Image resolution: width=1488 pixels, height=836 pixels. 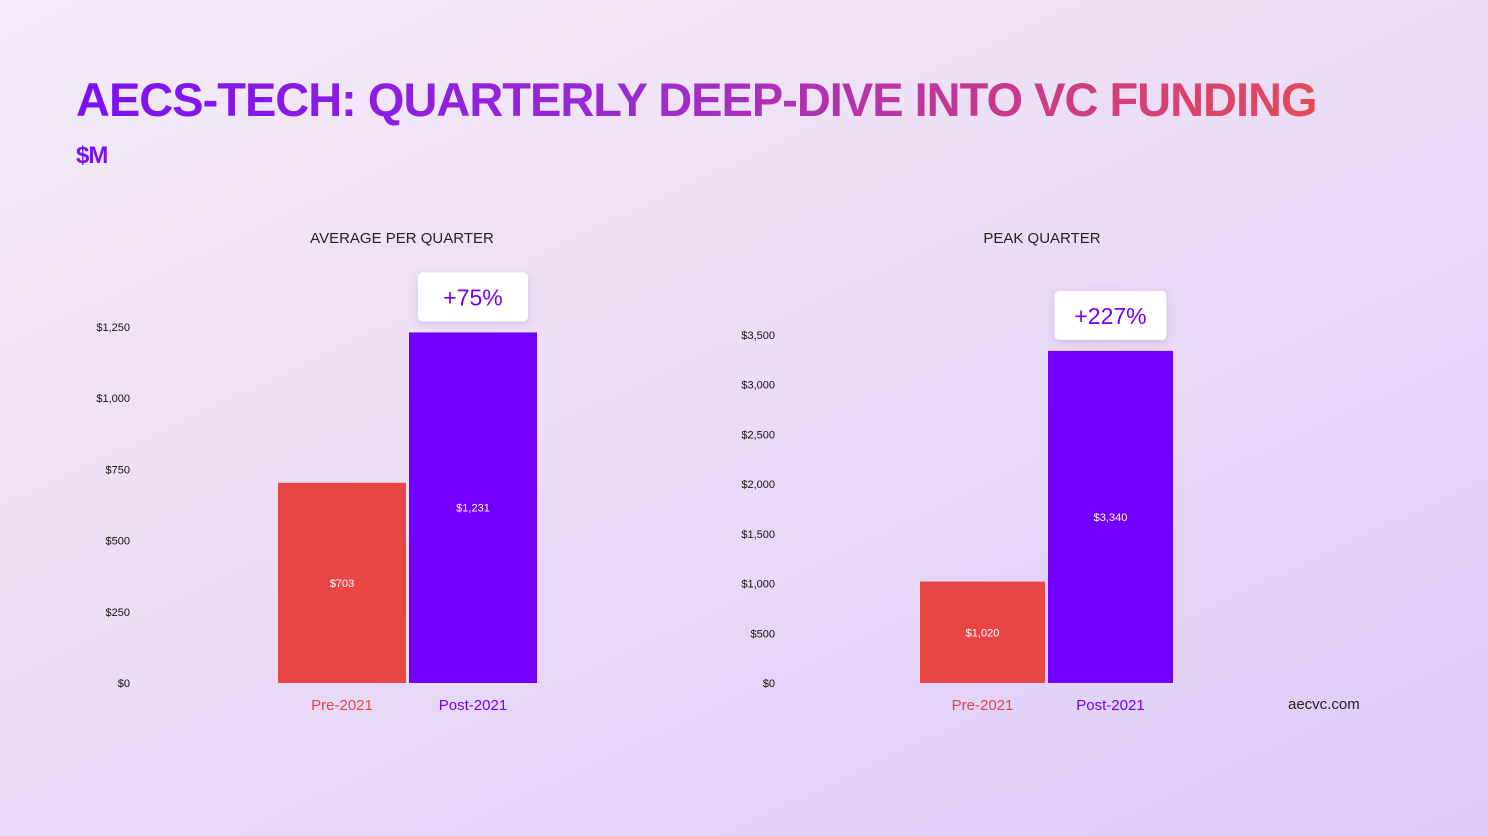 I want to click on y-tick-label: $1,500, so click(x=758, y=535).